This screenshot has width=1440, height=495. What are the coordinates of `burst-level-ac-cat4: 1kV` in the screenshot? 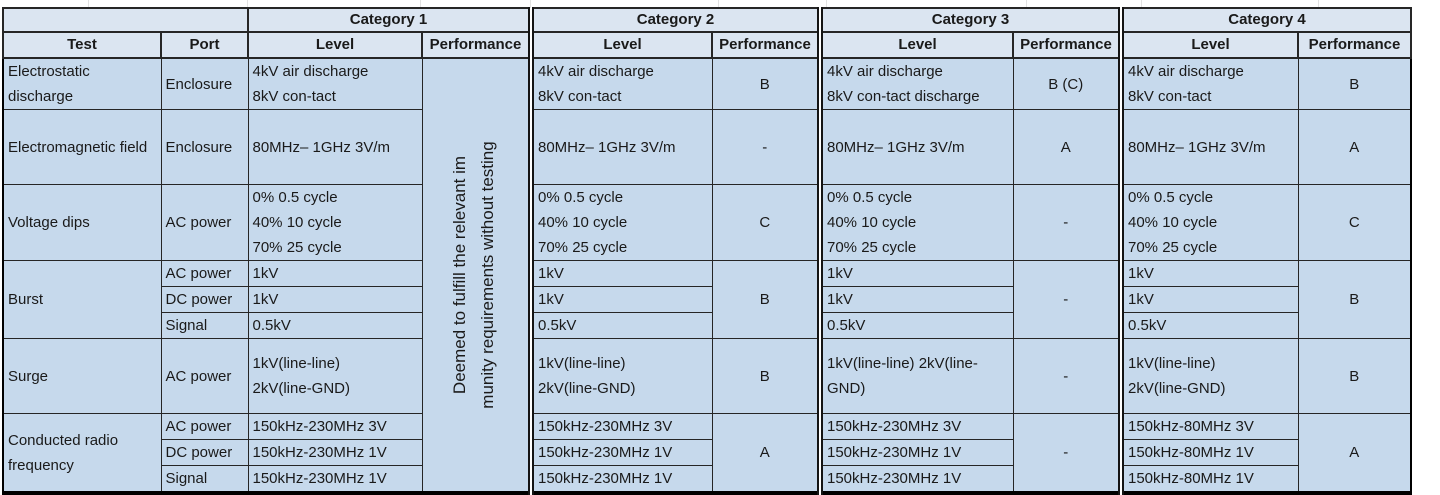 It's located at (1208, 273).